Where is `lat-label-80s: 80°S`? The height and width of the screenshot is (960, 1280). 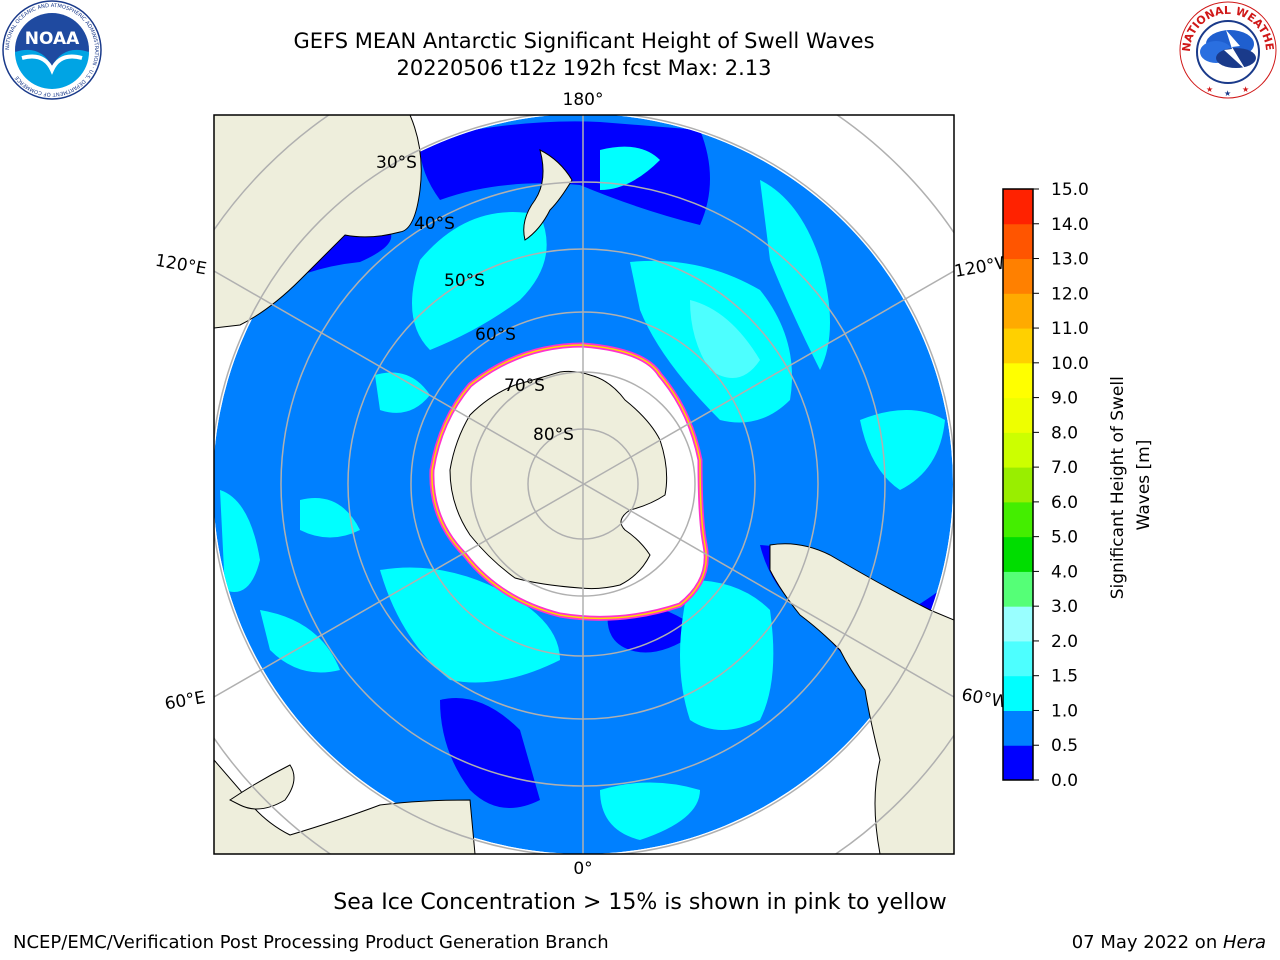
lat-label-80s: 80°S is located at coordinates (553, 435).